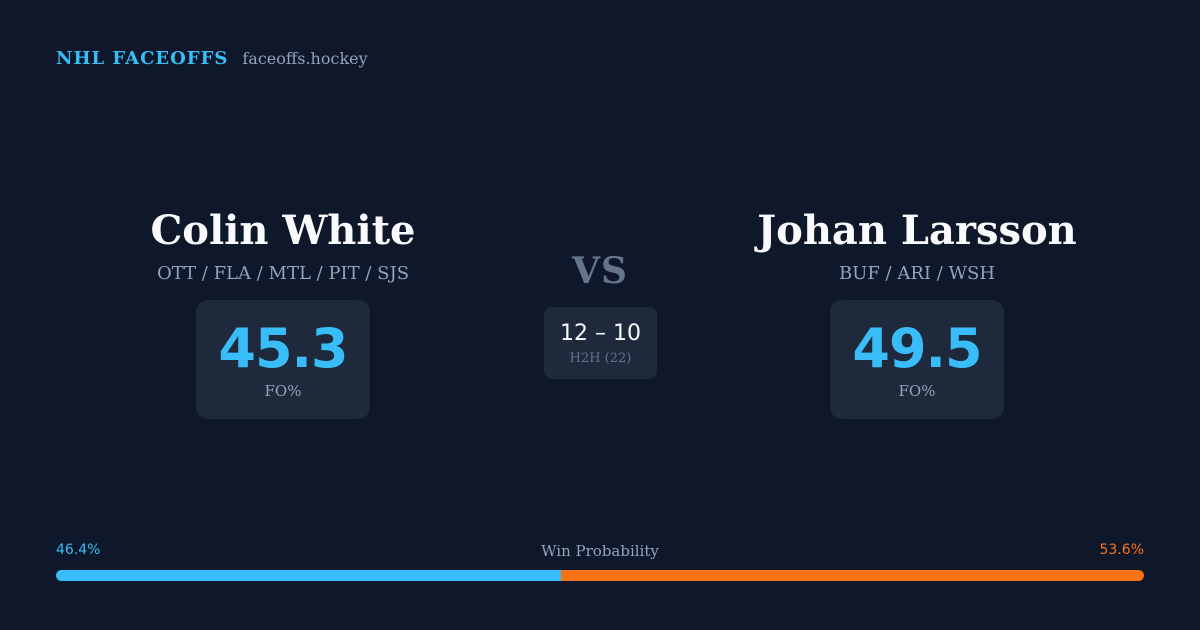 The image size is (1200, 630). I want to click on vs-label-row: VS, so click(600, 271).